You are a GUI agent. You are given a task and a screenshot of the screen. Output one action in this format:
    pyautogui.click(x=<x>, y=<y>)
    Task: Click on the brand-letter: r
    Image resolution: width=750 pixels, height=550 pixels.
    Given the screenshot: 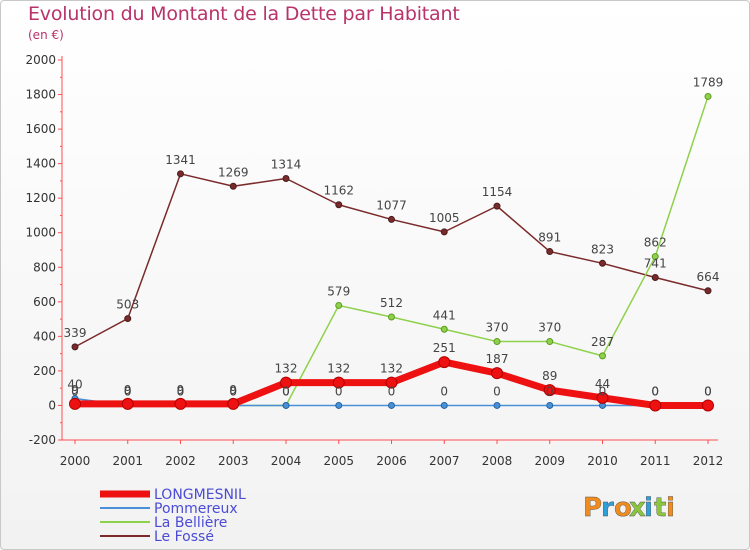 What is the action you would take?
    pyautogui.click(x=607, y=508)
    